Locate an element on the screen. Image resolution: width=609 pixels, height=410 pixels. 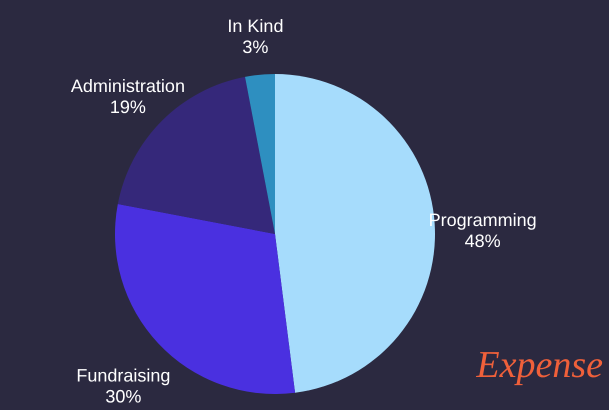
slice-label: In Kind is located at coordinates (255, 26).